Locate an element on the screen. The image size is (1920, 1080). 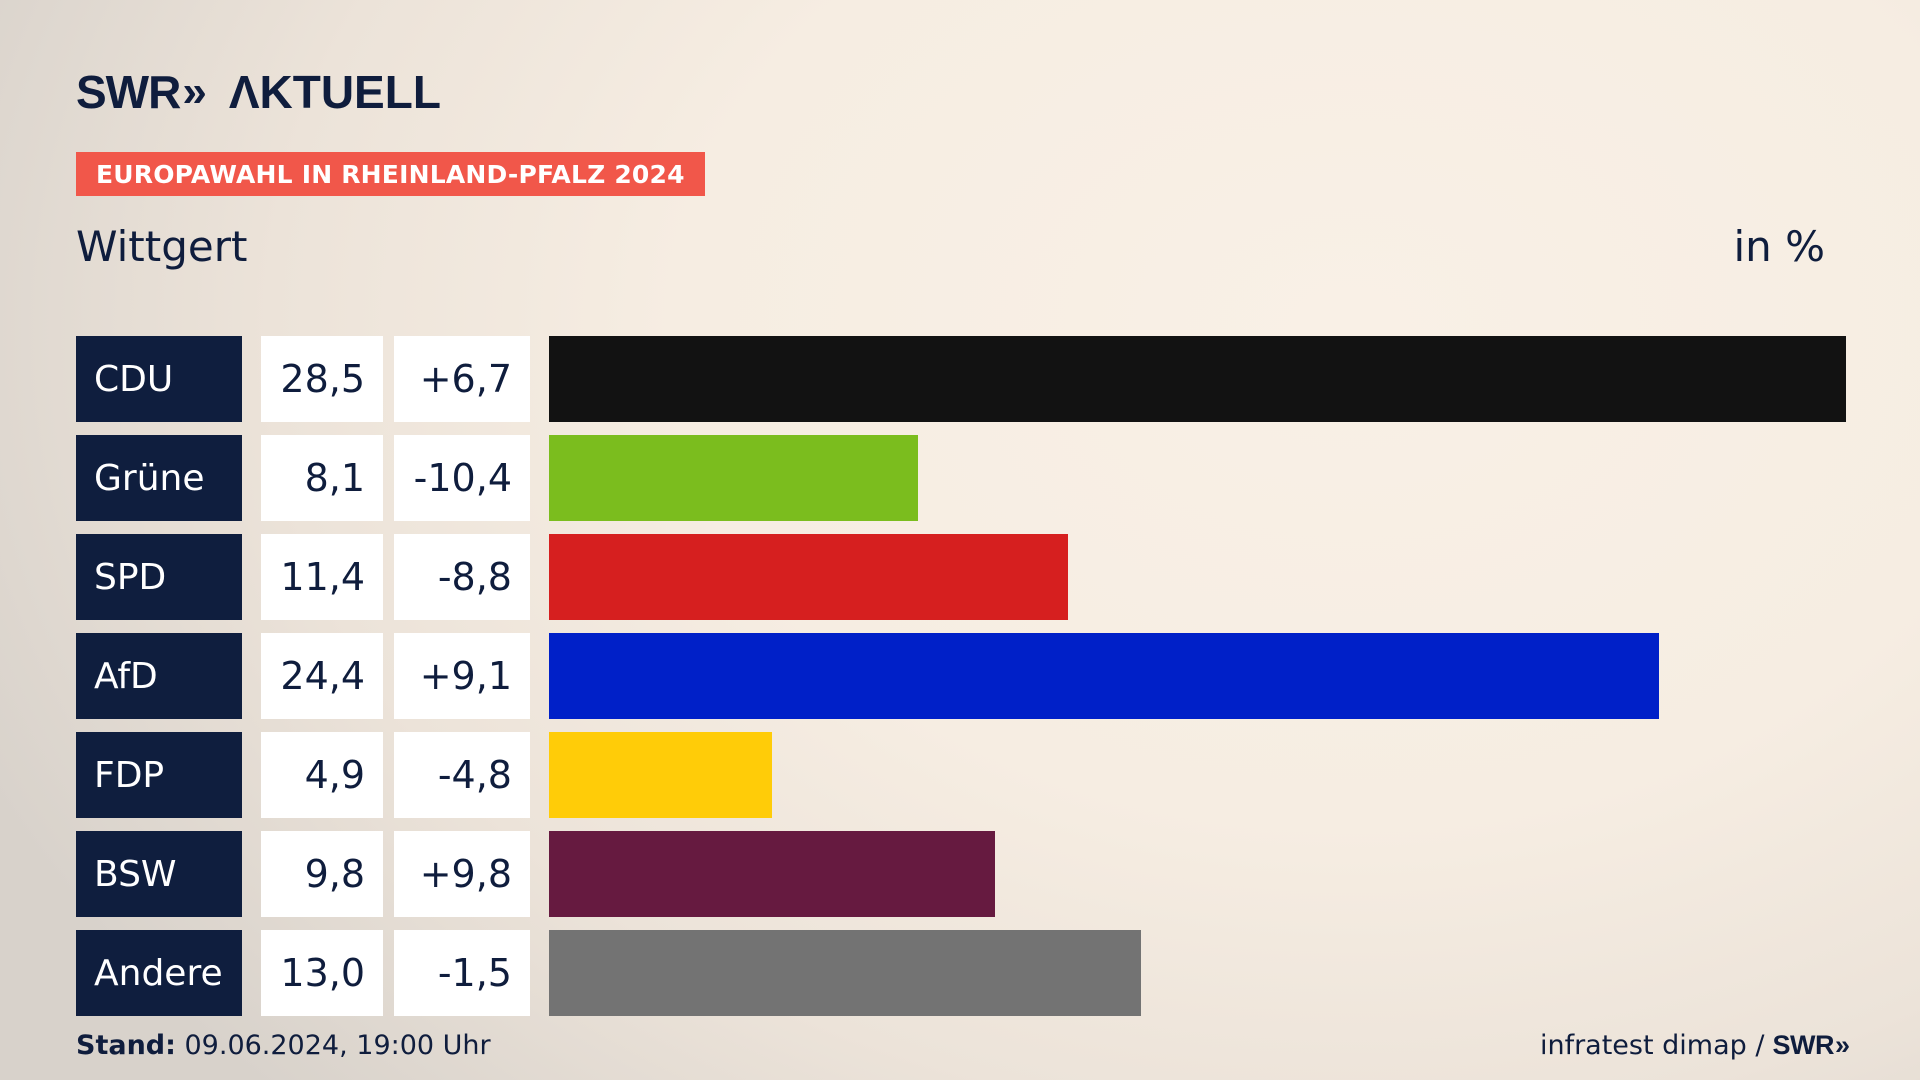
stand-label: Stand: is located at coordinates (126, 1045).